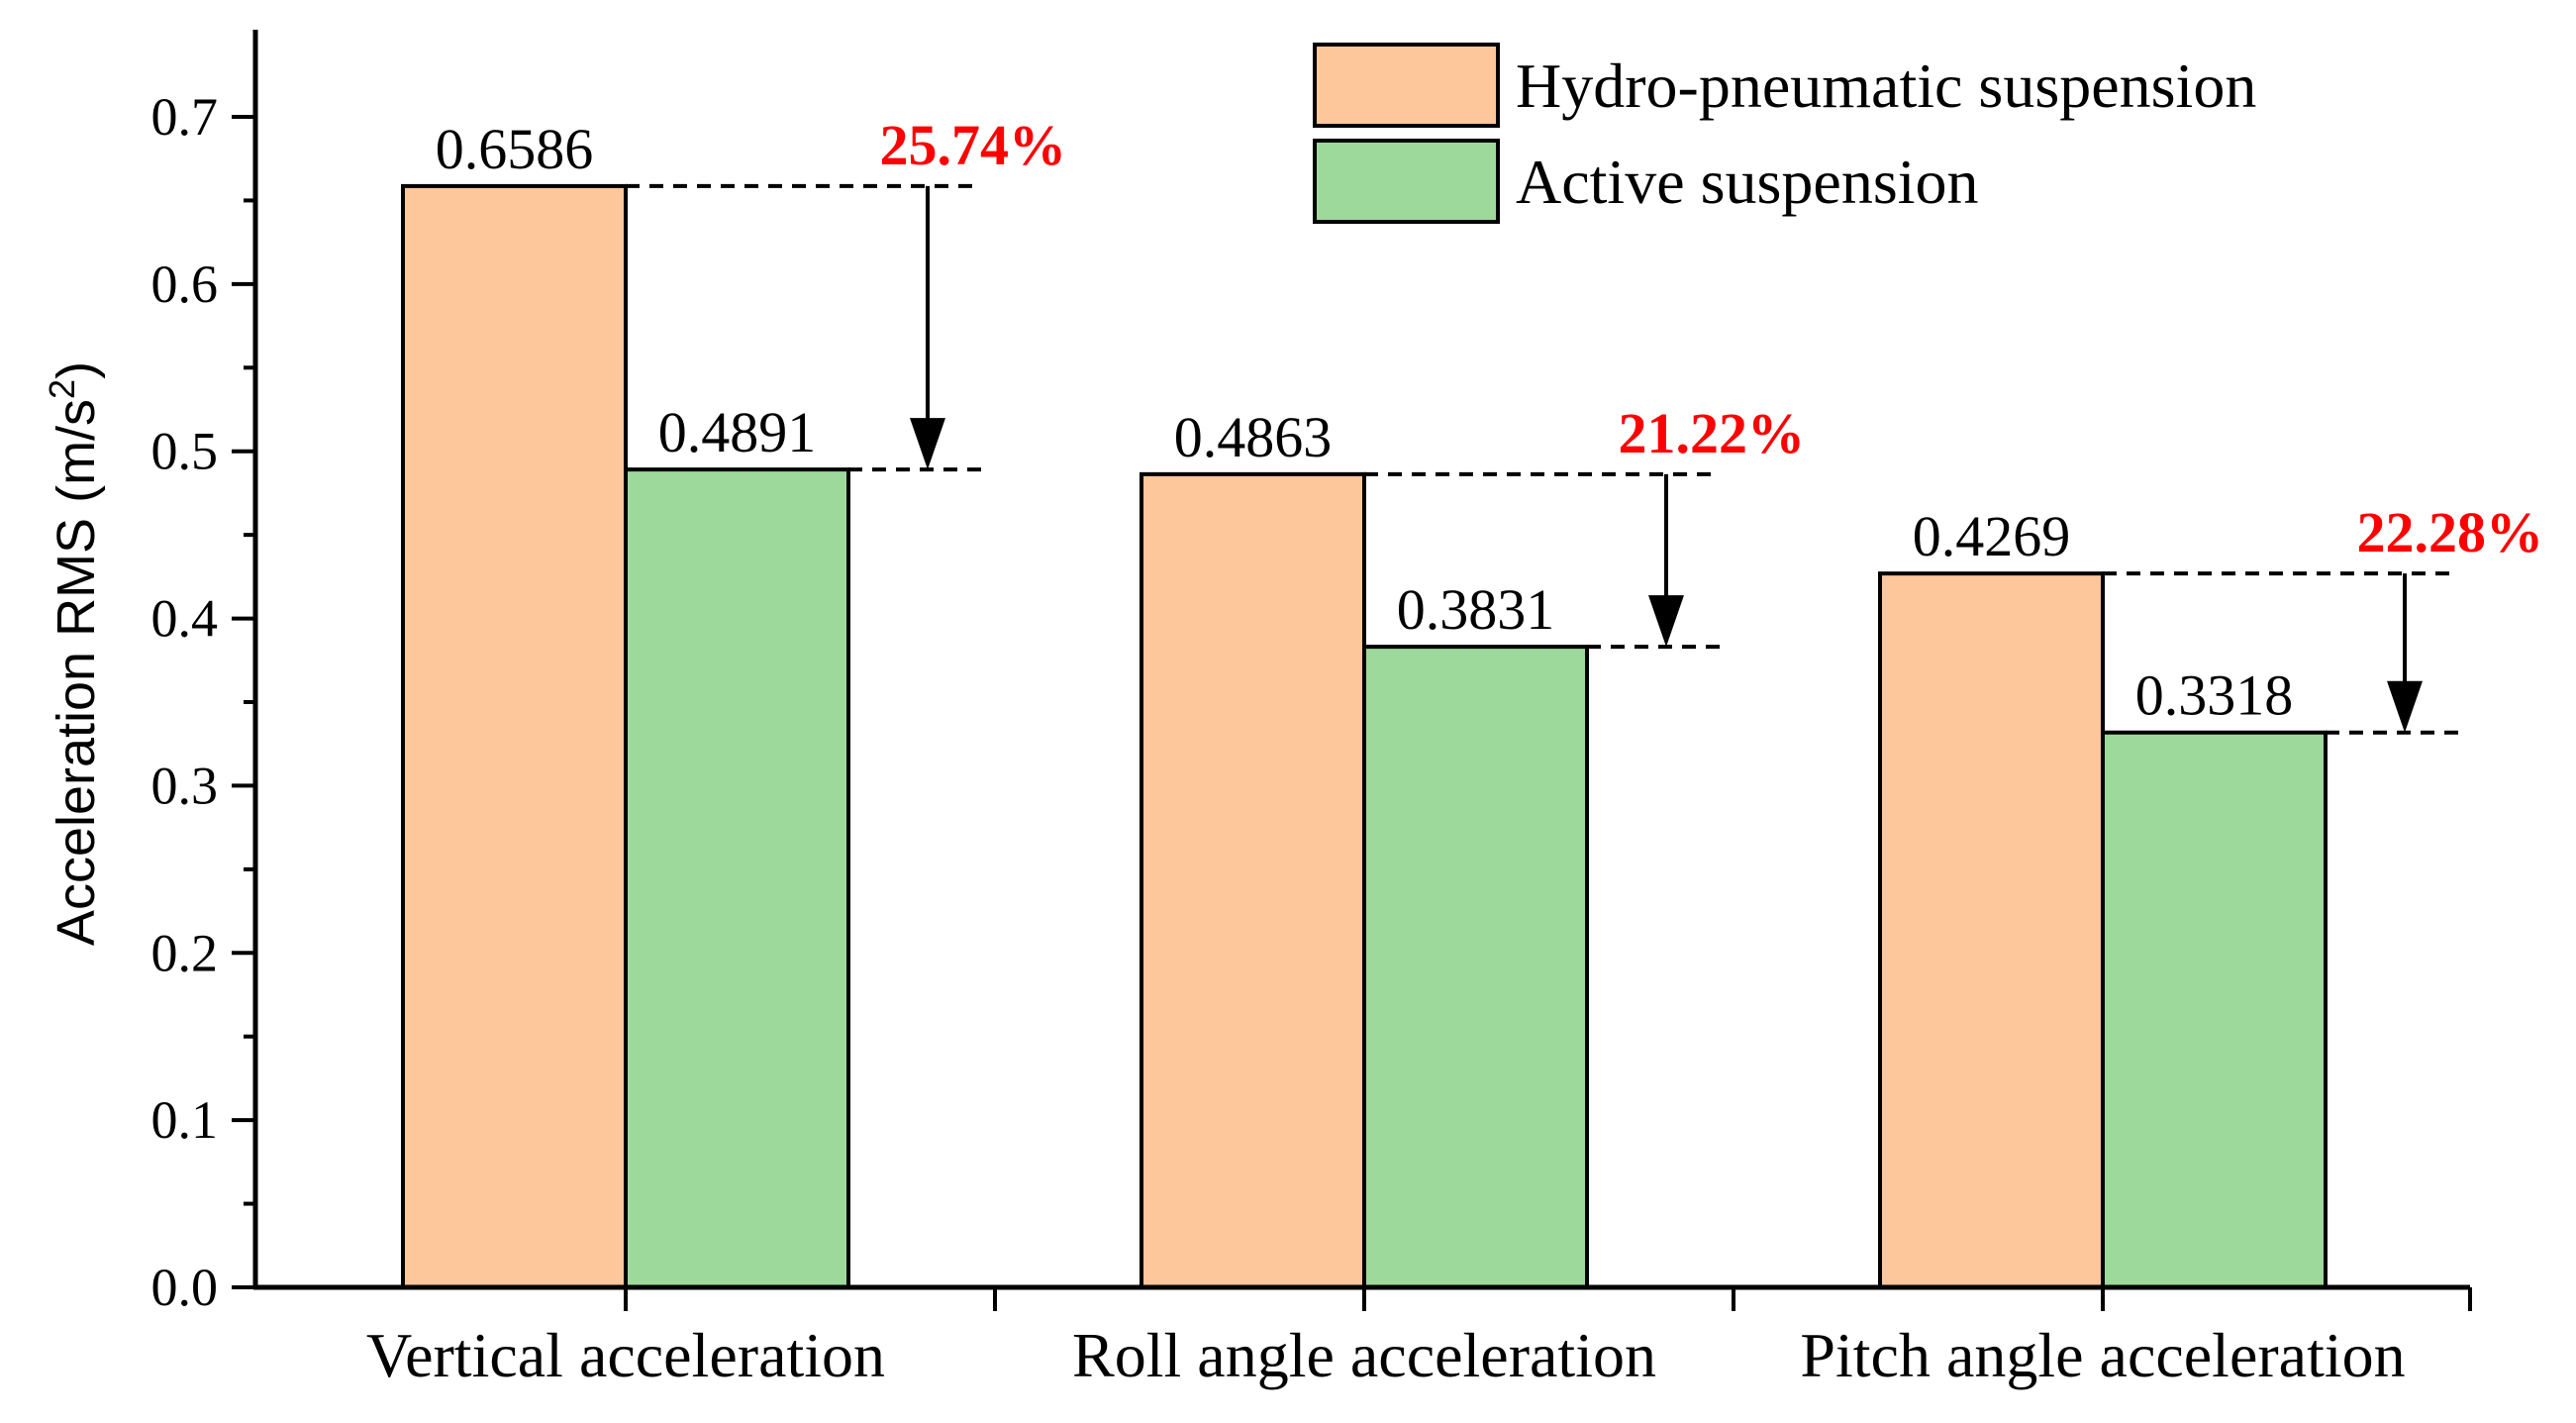 This screenshot has height=1423, width=2576. What do you see at coordinates (185, 1287) in the screenshot?
I see `y-tick-label-0: 0.0` at bounding box center [185, 1287].